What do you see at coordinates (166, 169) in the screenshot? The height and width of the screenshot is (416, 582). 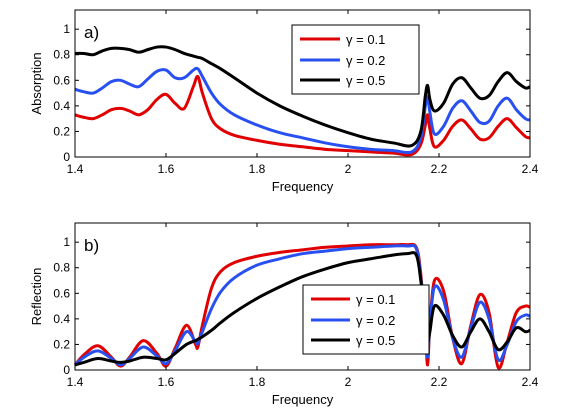 I see `panel-a-x-tick-label: 1.6` at bounding box center [166, 169].